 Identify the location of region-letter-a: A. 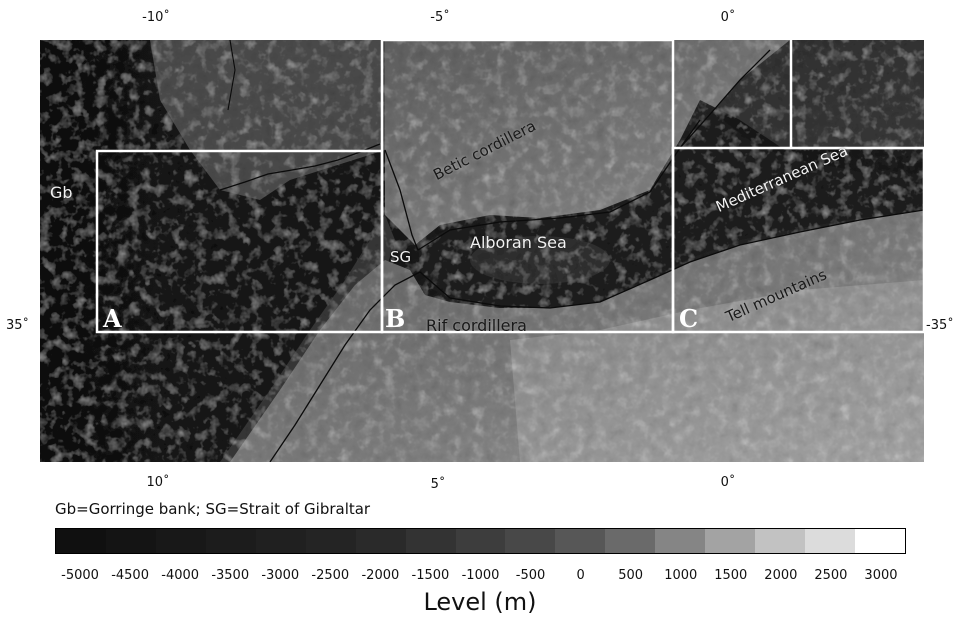
(112, 318).